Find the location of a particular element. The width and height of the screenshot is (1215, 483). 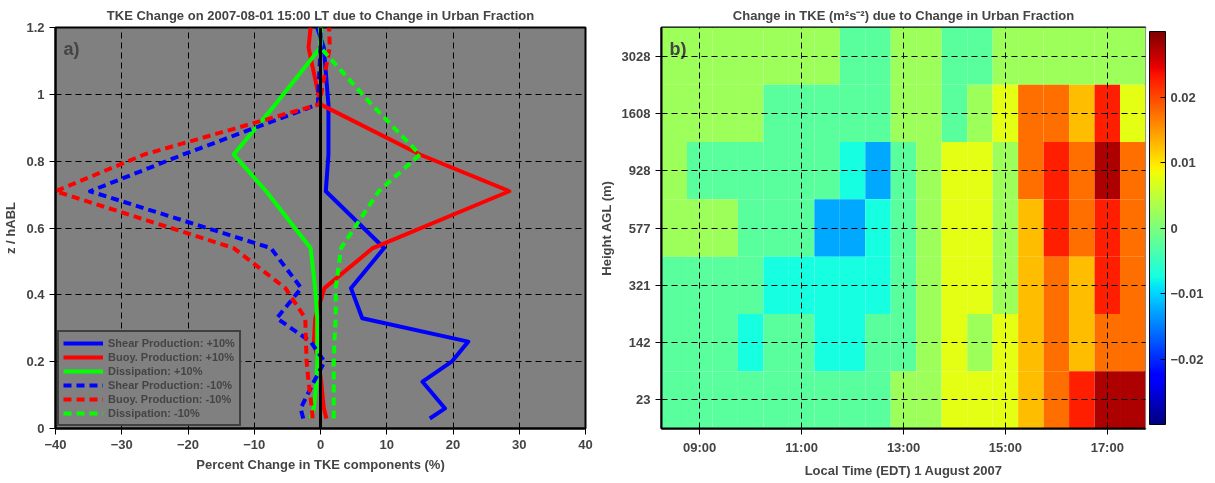

legend-label: Shear Production: +10% is located at coordinates (171, 343).